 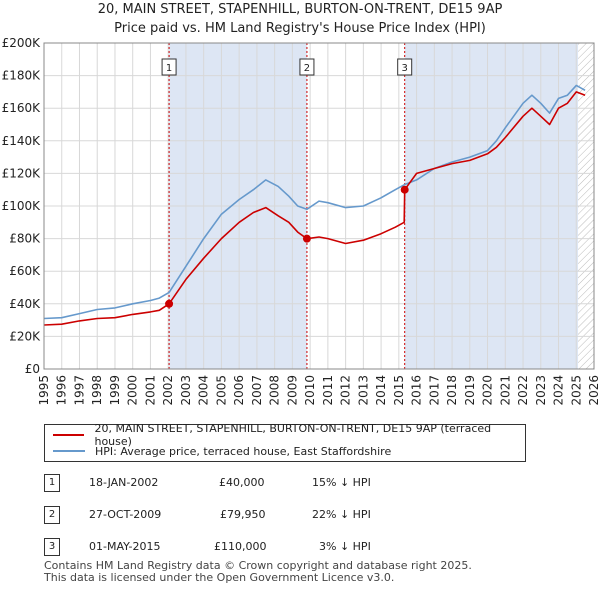 What do you see at coordinates (22, 43) in the screenshot?
I see `y-tick-label: £200K` at bounding box center [22, 43].